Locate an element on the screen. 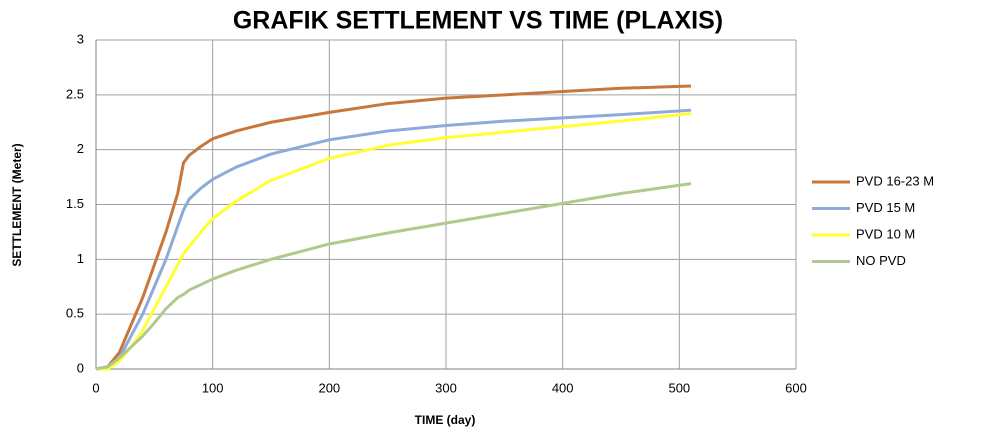 This screenshot has width=987, height=433. y-tick-label: 0.5 is located at coordinates (75, 313).